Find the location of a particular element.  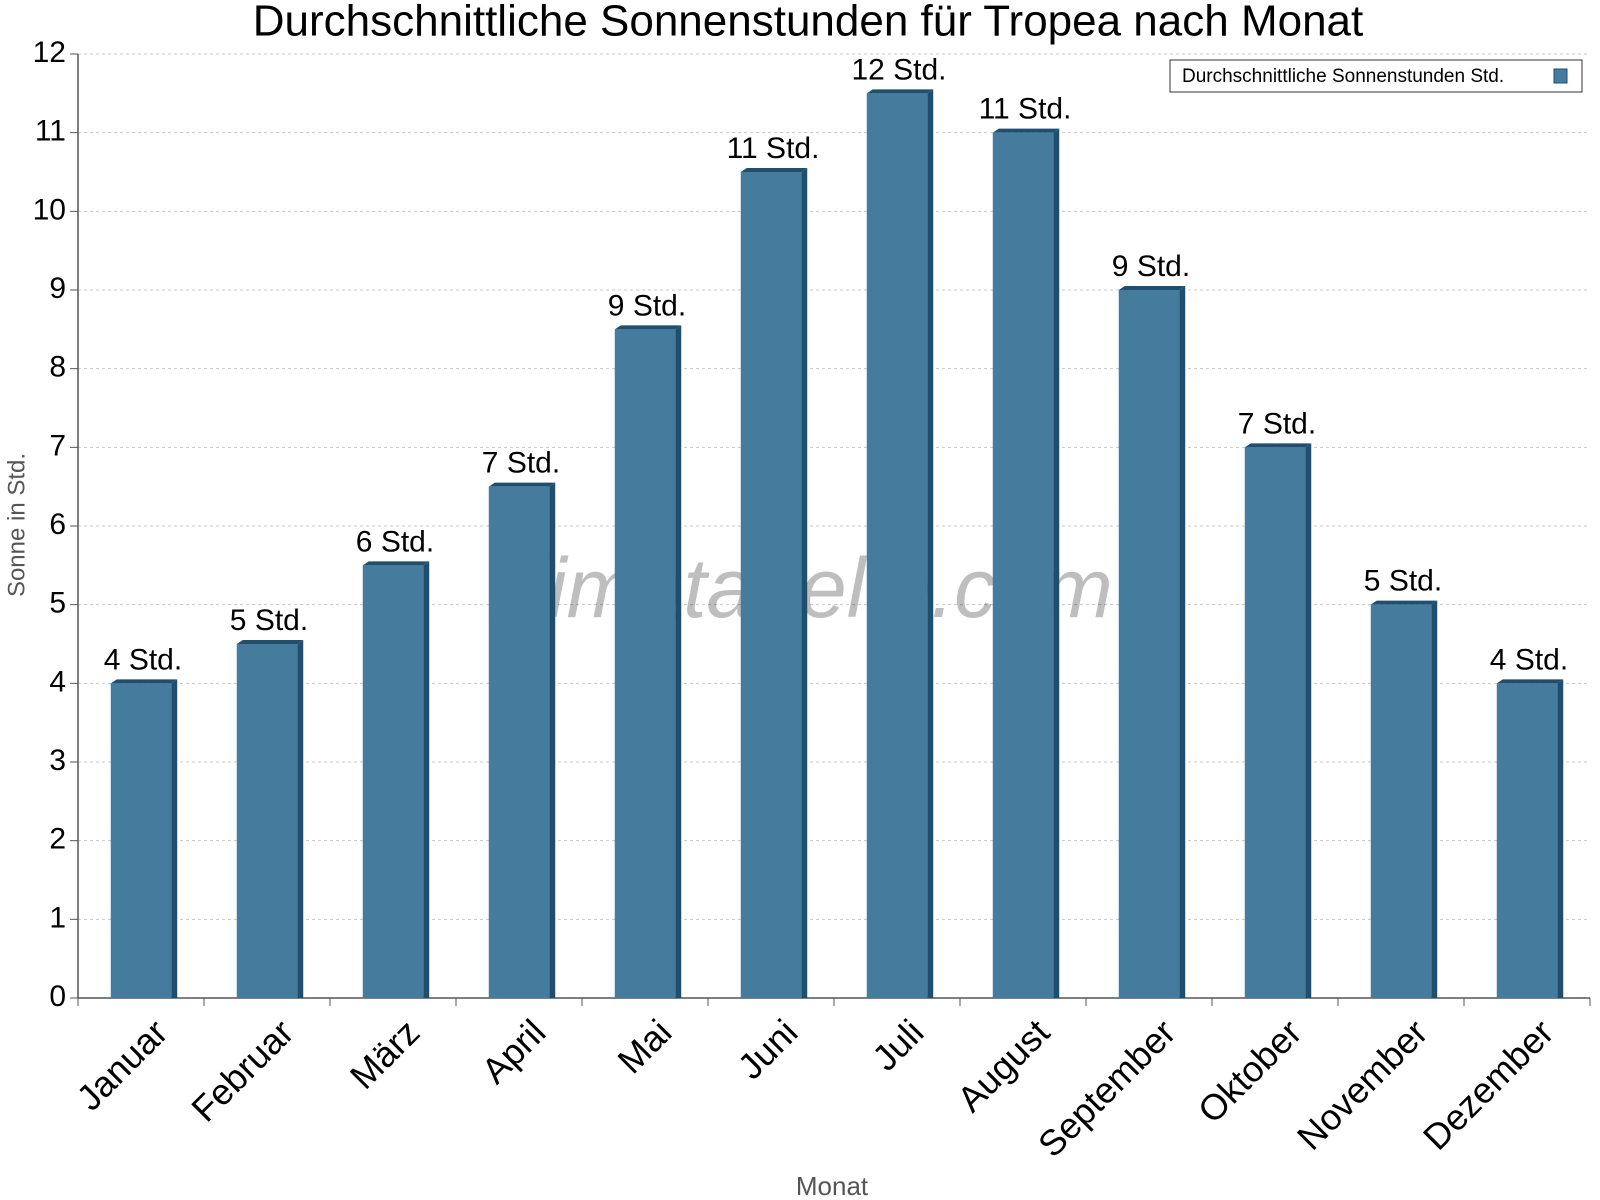

y-tick-label: 9 is located at coordinates (57, 288).